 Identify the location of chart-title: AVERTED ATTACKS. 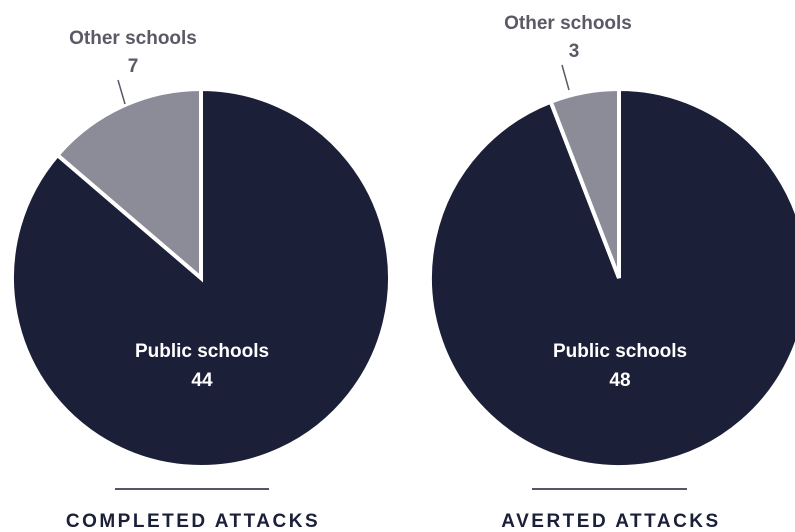
(610, 521).